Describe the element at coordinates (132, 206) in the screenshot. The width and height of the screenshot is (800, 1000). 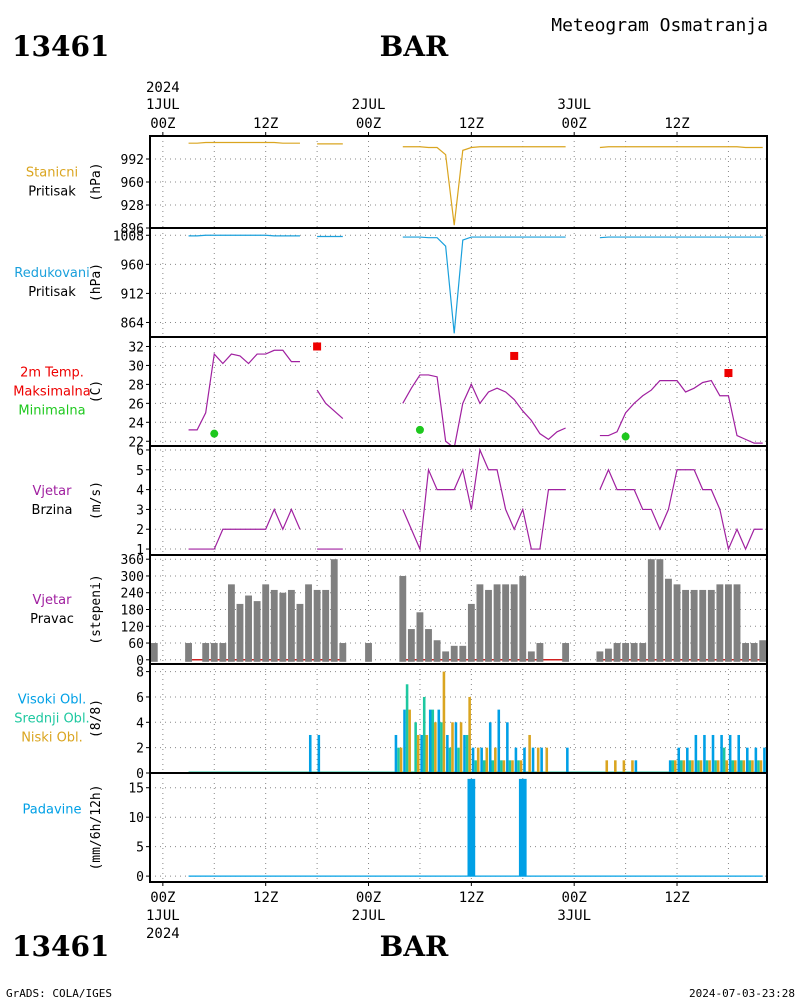
I see `ytick-label: 928` at that location.